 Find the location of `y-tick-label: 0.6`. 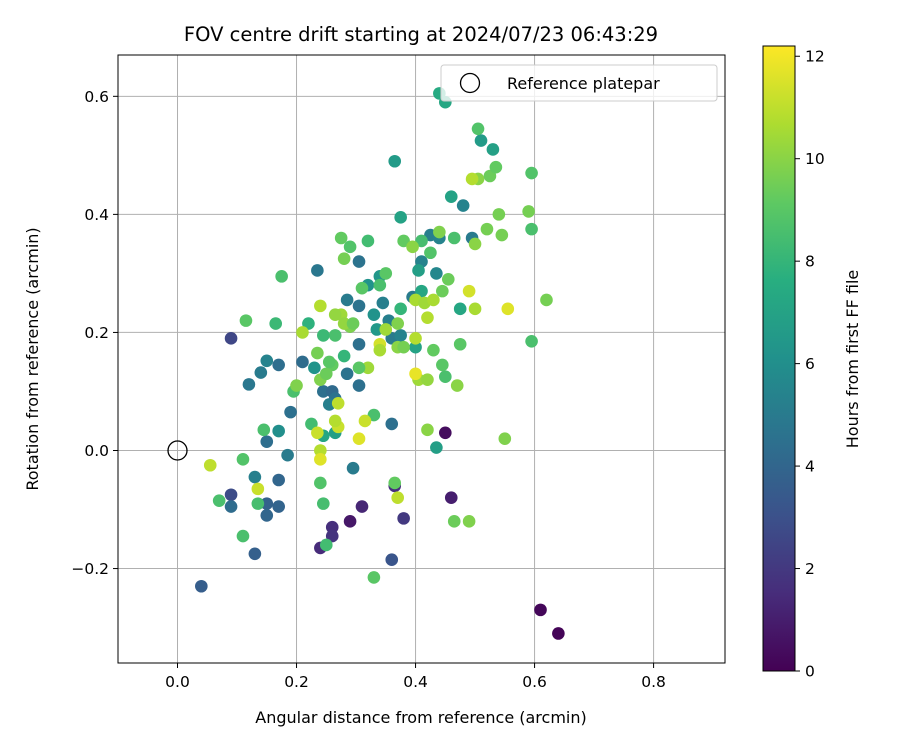

y-tick-label: 0.6 is located at coordinates (96, 97).